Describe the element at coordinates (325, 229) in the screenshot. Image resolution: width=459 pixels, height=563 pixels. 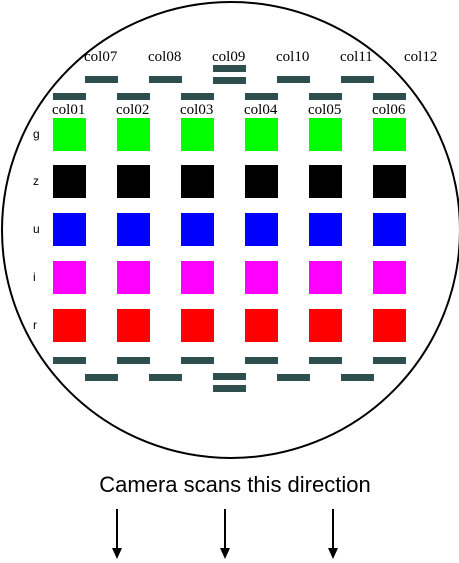
I see `ccd-u-col05` at that location.